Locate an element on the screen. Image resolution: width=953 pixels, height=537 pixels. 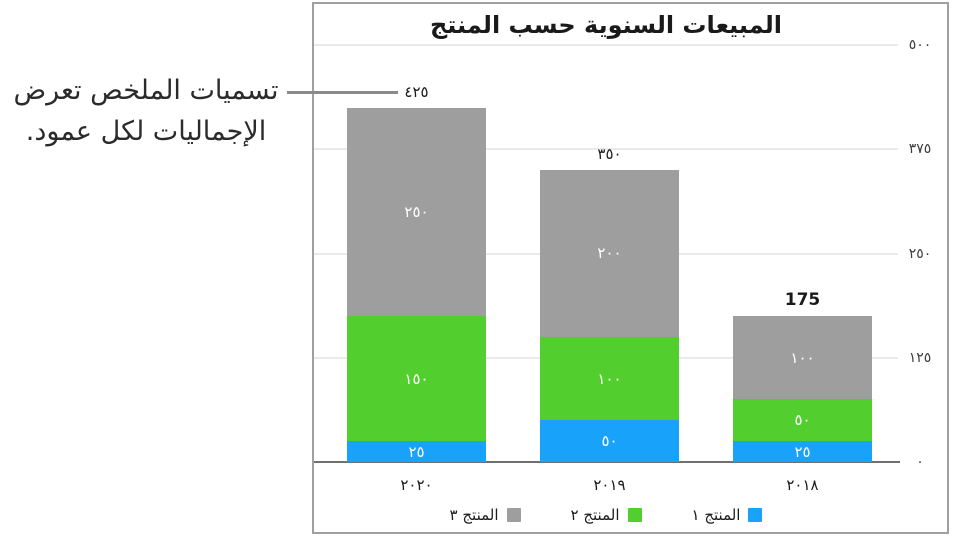
bar-segment-p3-2019: ٢٠٠ is located at coordinates (609, 253).